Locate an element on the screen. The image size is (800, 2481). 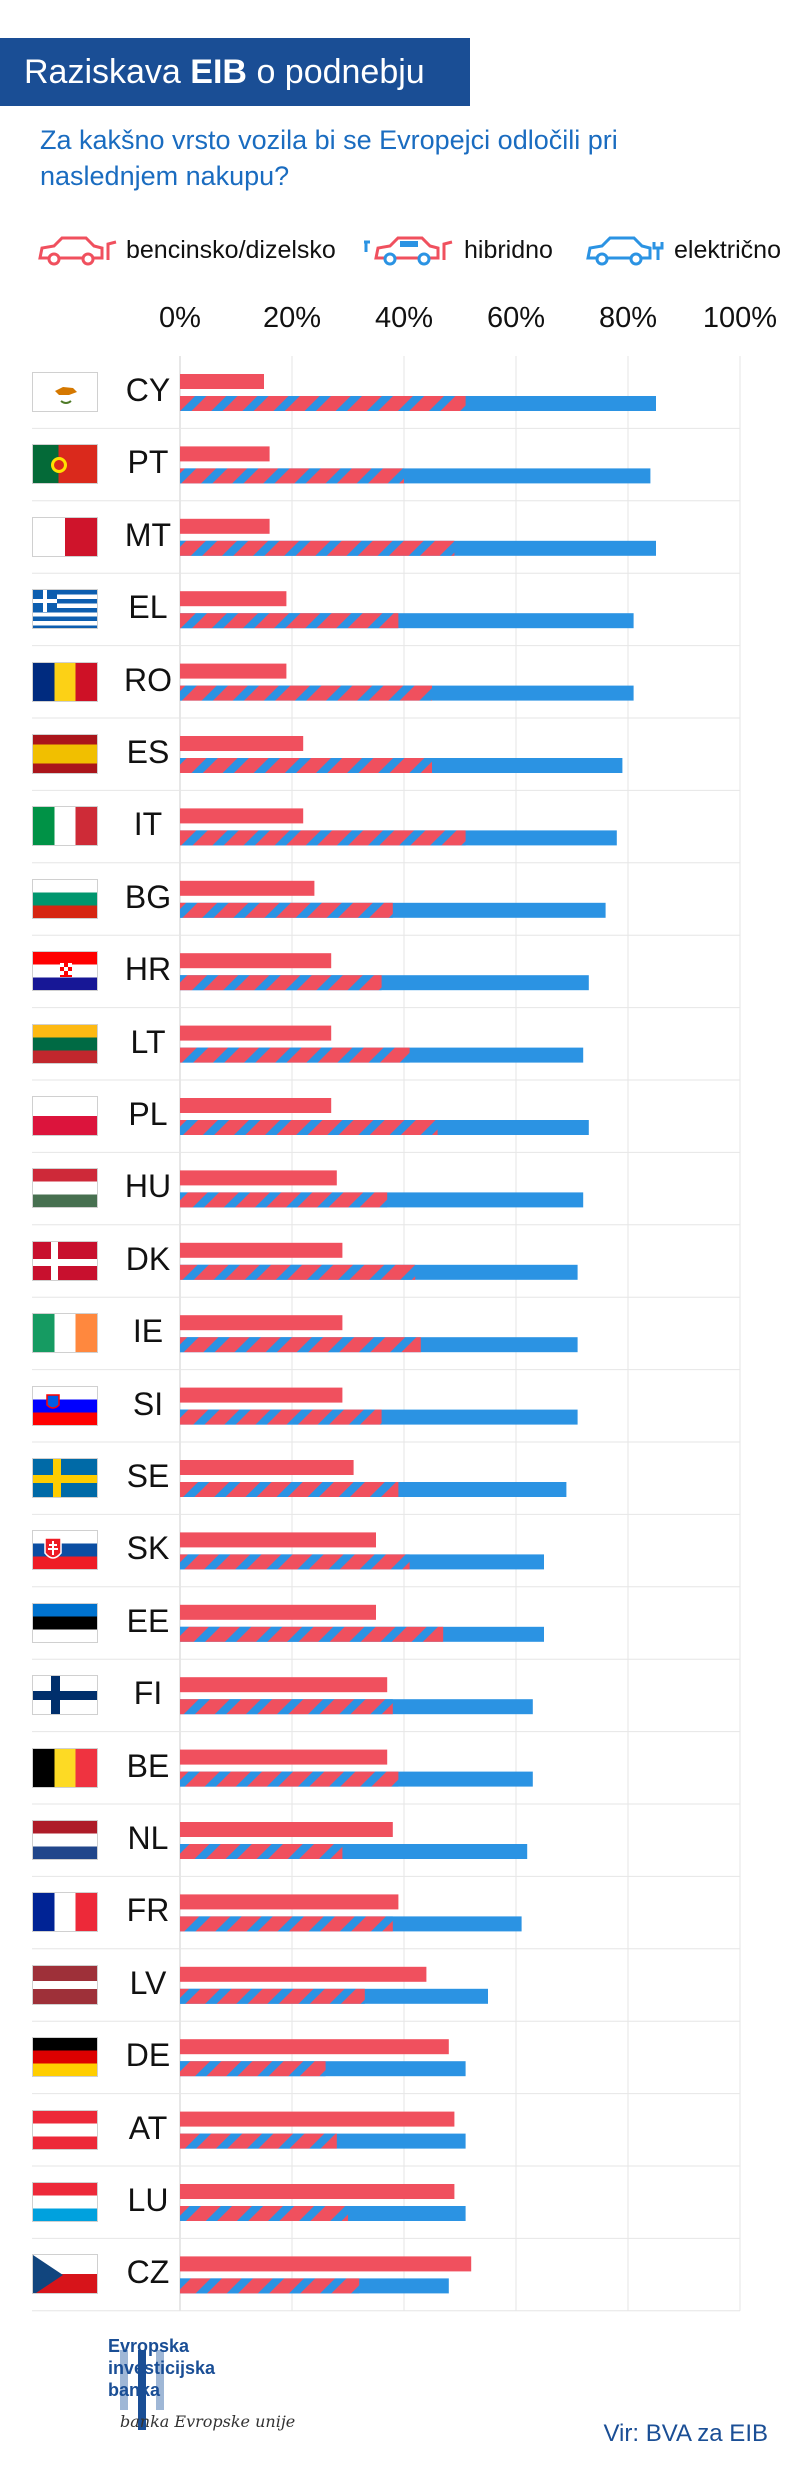
bar-hybrid-si is located at coordinates (281, 1417).